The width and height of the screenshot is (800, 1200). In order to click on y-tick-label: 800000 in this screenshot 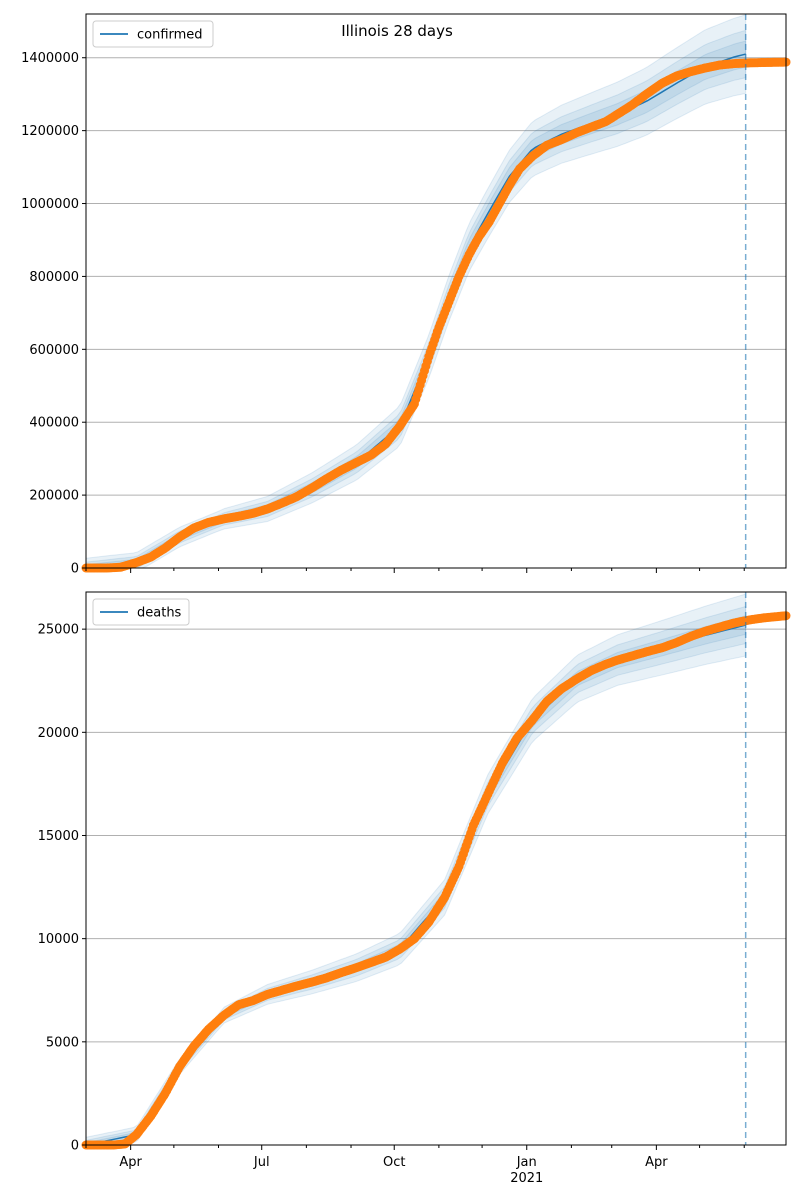, I will do `click(54, 277)`.